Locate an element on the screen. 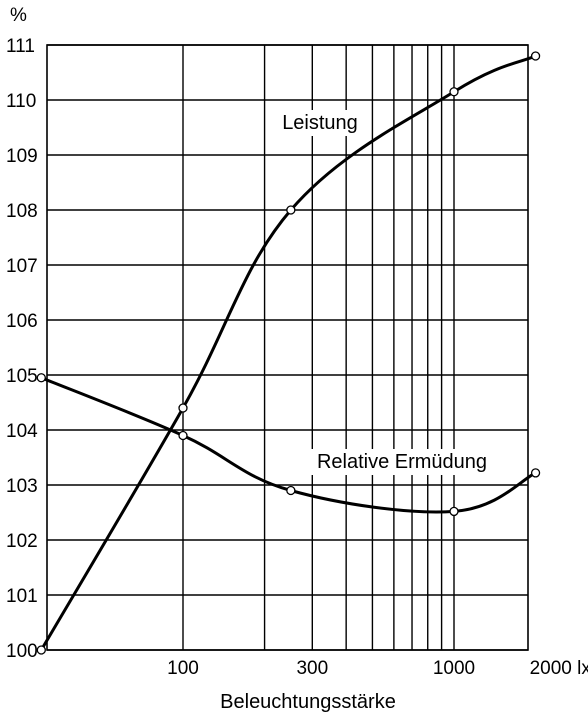  x-tick-label: 1000 is located at coordinates (454, 668).